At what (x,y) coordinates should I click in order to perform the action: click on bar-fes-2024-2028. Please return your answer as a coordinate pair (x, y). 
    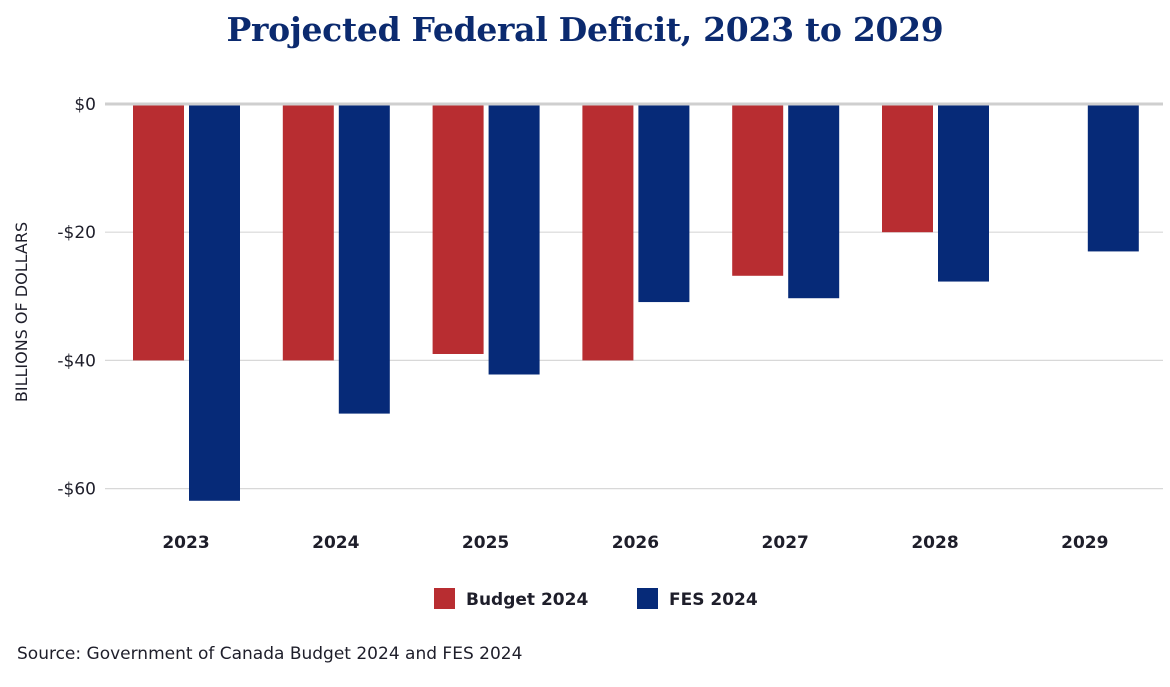
    Looking at the image, I should click on (963, 193).